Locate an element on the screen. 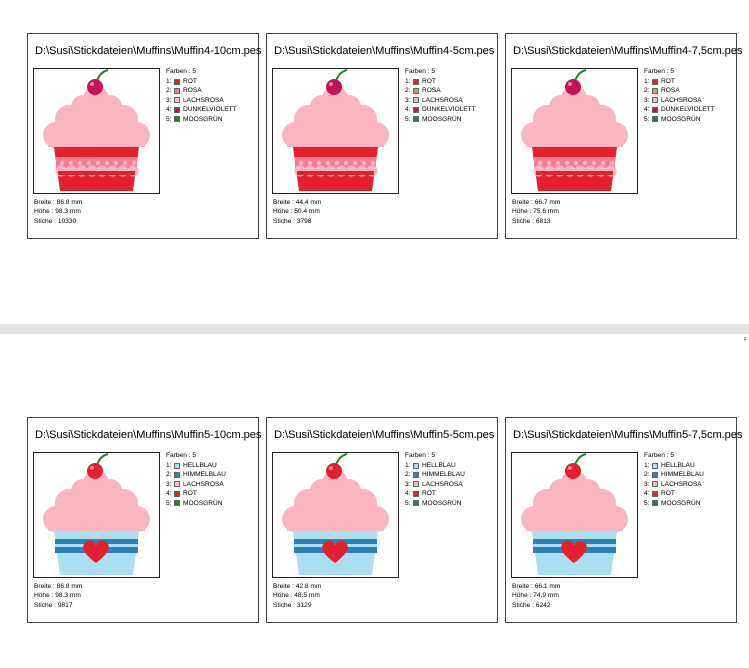  color-number: 2: is located at coordinates (169, 91).